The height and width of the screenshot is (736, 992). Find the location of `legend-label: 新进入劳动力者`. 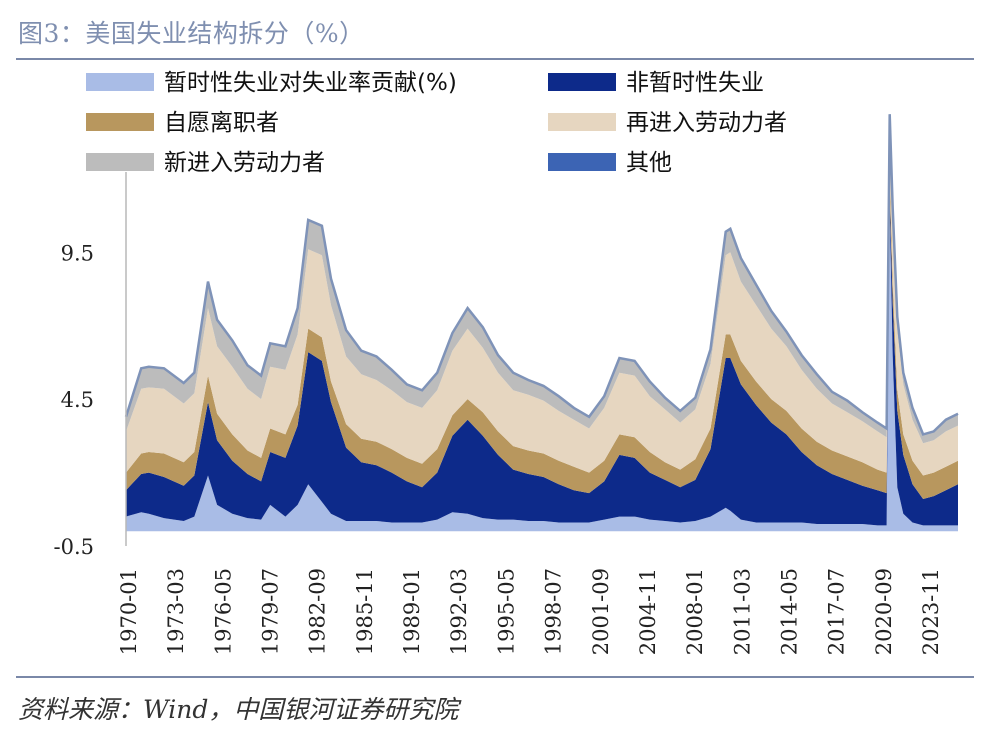

legend-label: 新进入劳动力者 is located at coordinates (244, 163).